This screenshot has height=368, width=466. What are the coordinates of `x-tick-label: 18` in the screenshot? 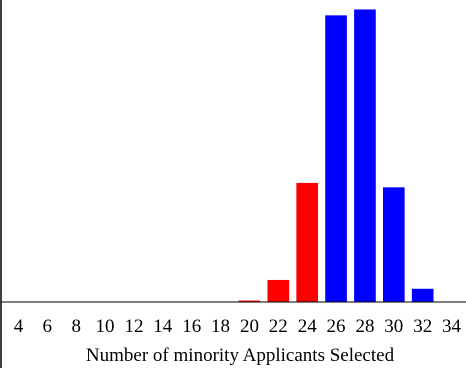 It's located at (220, 326).